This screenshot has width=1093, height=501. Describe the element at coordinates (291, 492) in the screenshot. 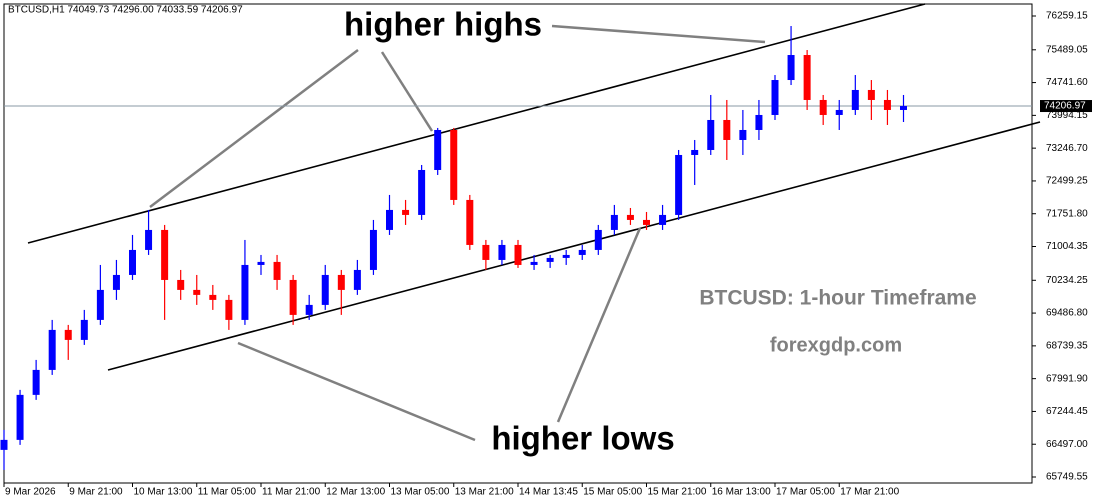

I see `x-tick-label: 11 Mar 21:00` at that location.